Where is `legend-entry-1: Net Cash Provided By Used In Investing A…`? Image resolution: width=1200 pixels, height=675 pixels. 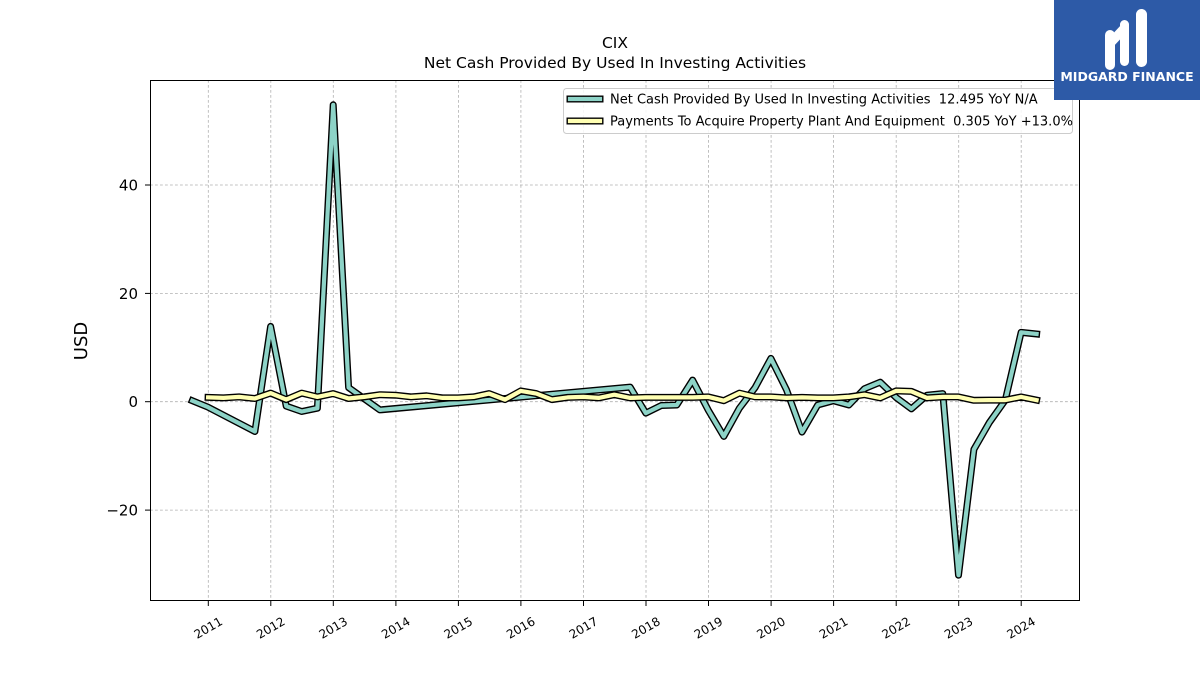
legend-entry-1: Net Cash Provided By Used In Investing A… is located at coordinates (824, 100).